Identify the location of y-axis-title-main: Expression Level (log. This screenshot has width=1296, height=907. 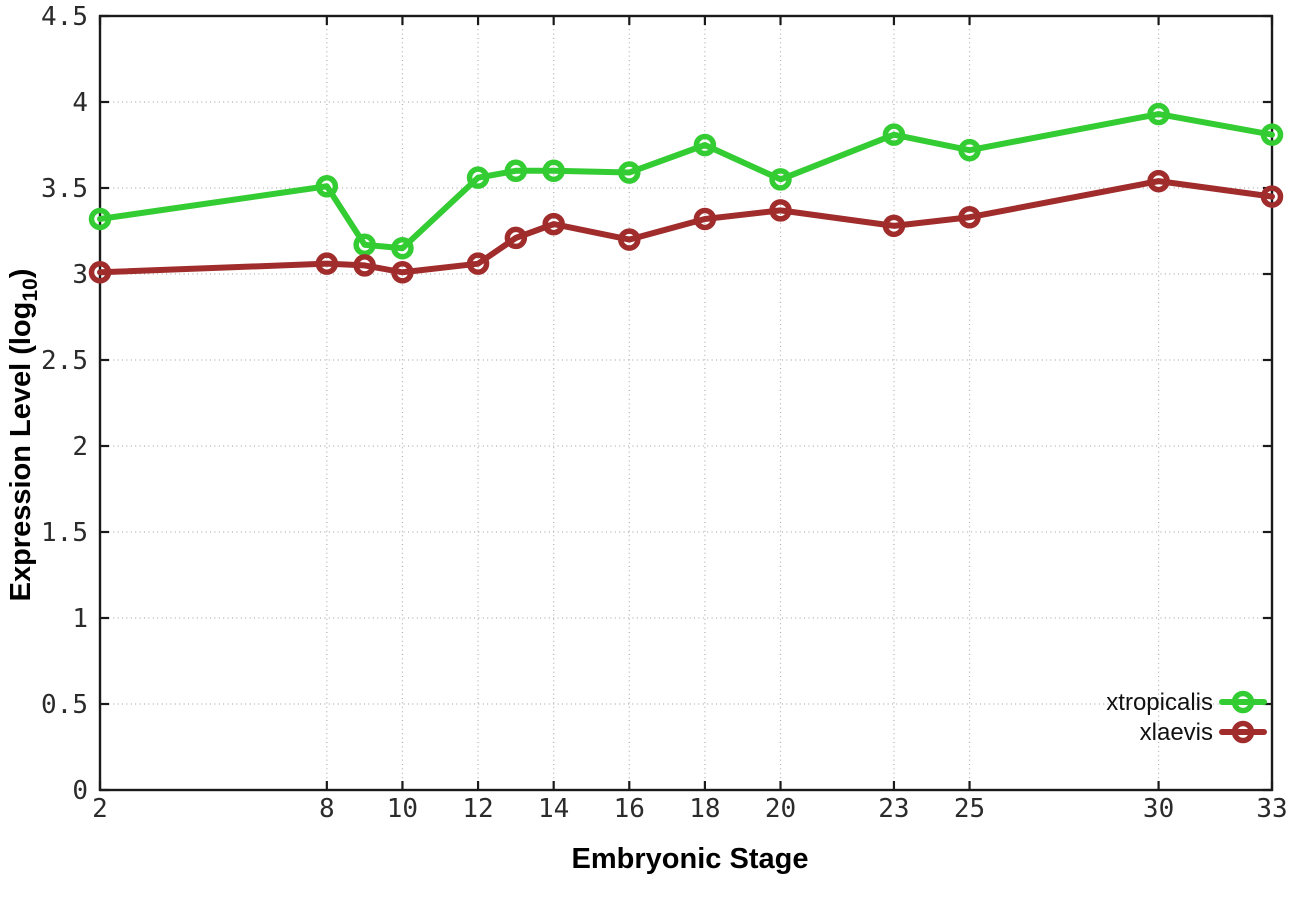
(21, 452).